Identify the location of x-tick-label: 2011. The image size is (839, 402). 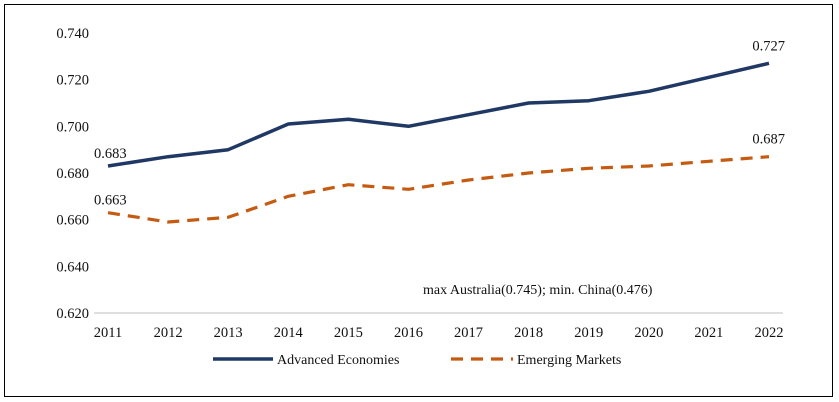
(108, 333).